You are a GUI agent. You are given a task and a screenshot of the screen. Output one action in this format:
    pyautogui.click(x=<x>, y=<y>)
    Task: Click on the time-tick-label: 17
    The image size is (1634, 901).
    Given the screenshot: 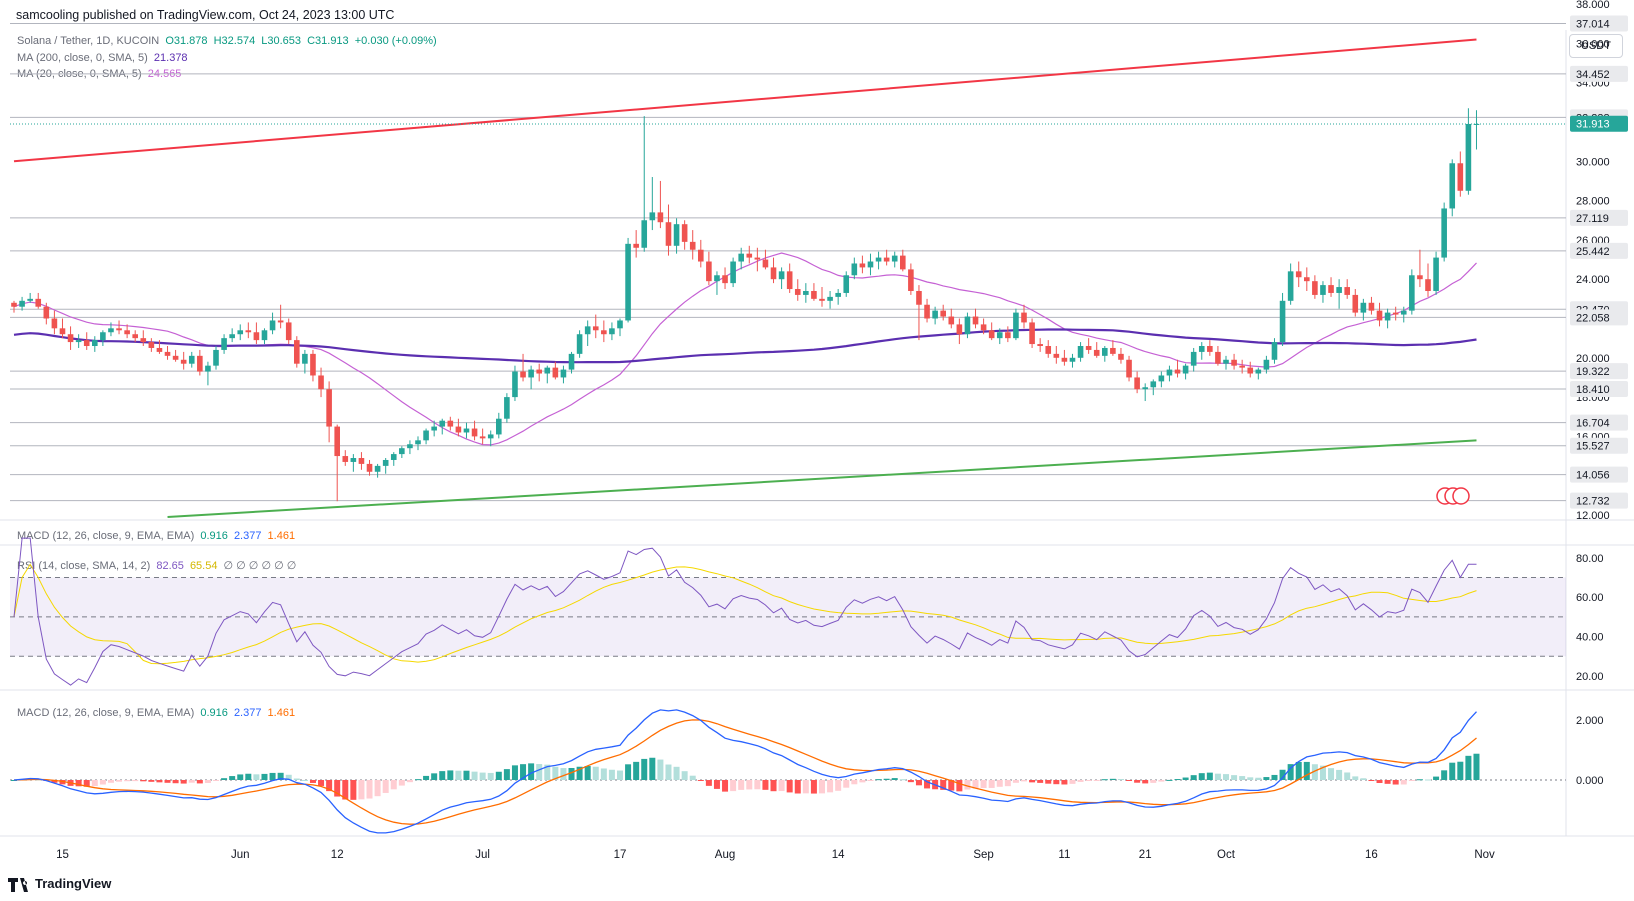 What is the action you would take?
    pyautogui.click(x=620, y=855)
    